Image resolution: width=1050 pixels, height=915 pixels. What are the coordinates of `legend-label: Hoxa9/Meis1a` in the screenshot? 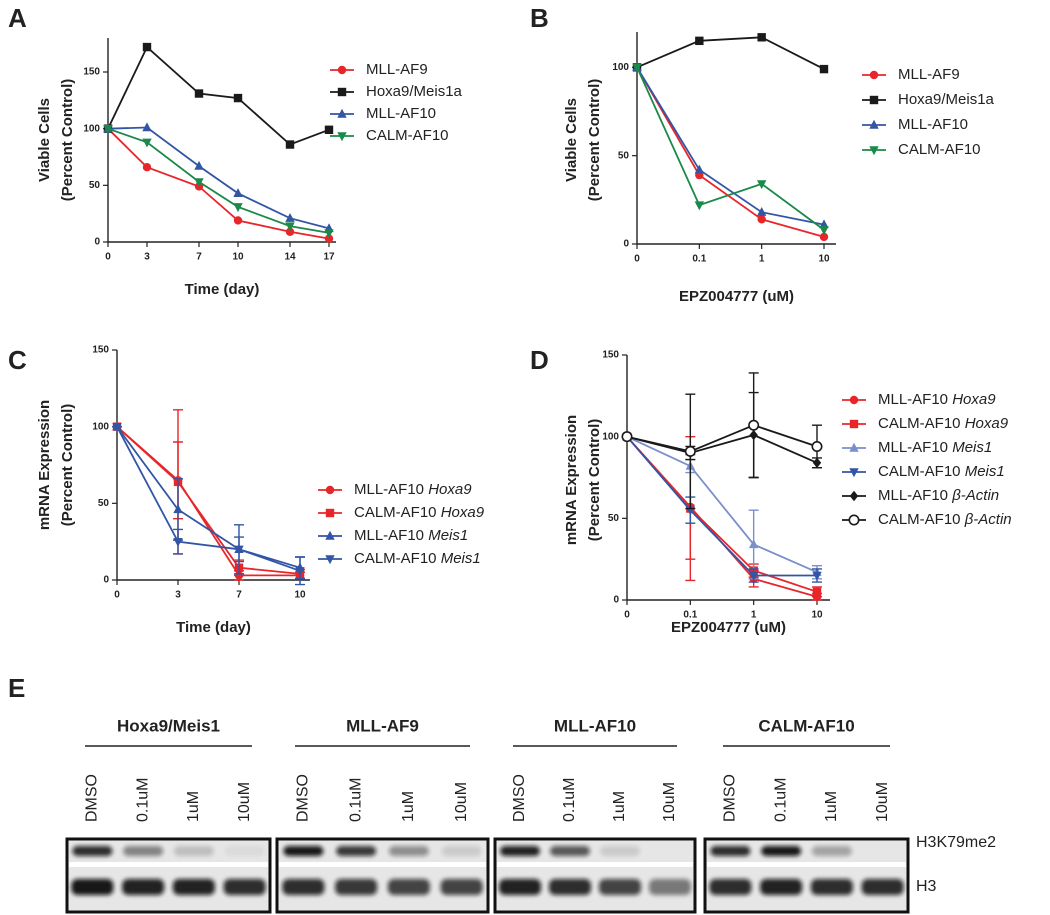 It's located at (414, 91).